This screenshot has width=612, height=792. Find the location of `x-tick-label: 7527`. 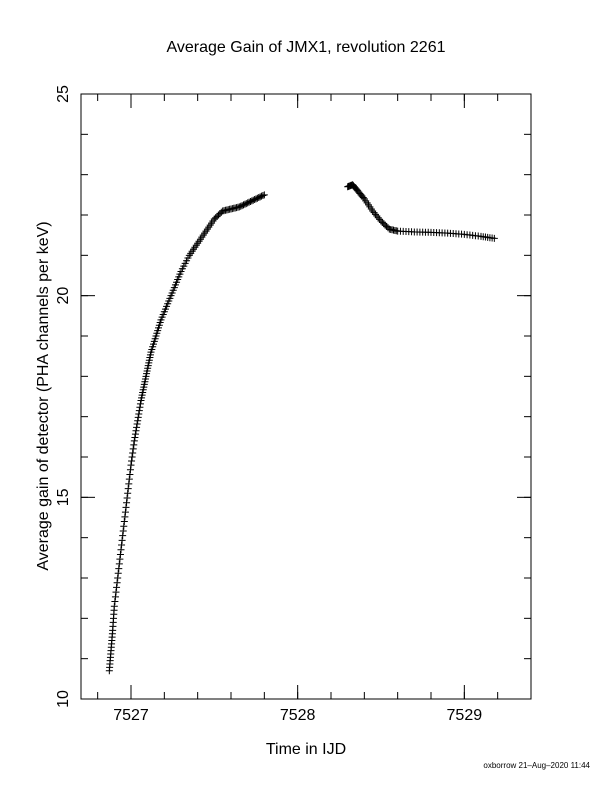

x-tick-label: 7527 is located at coordinates (131, 715).